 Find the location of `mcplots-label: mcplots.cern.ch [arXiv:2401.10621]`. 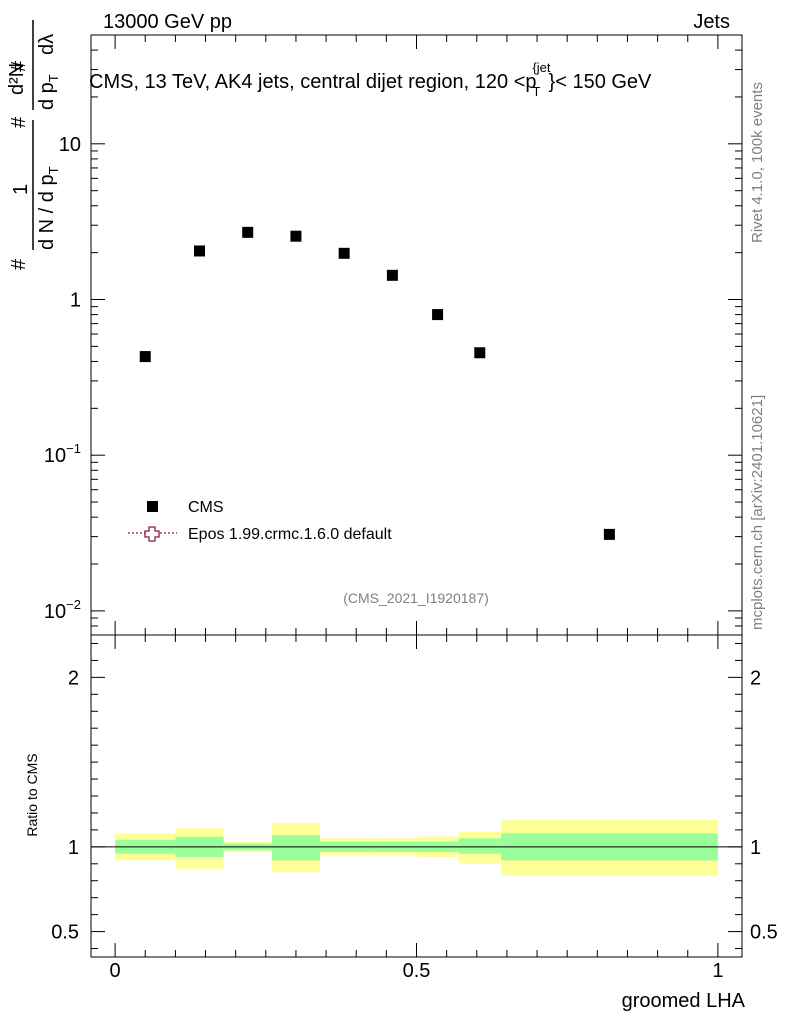

mcplots-label: mcplots.cern.ch [arXiv:2401.10621] is located at coordinates (757, 512).